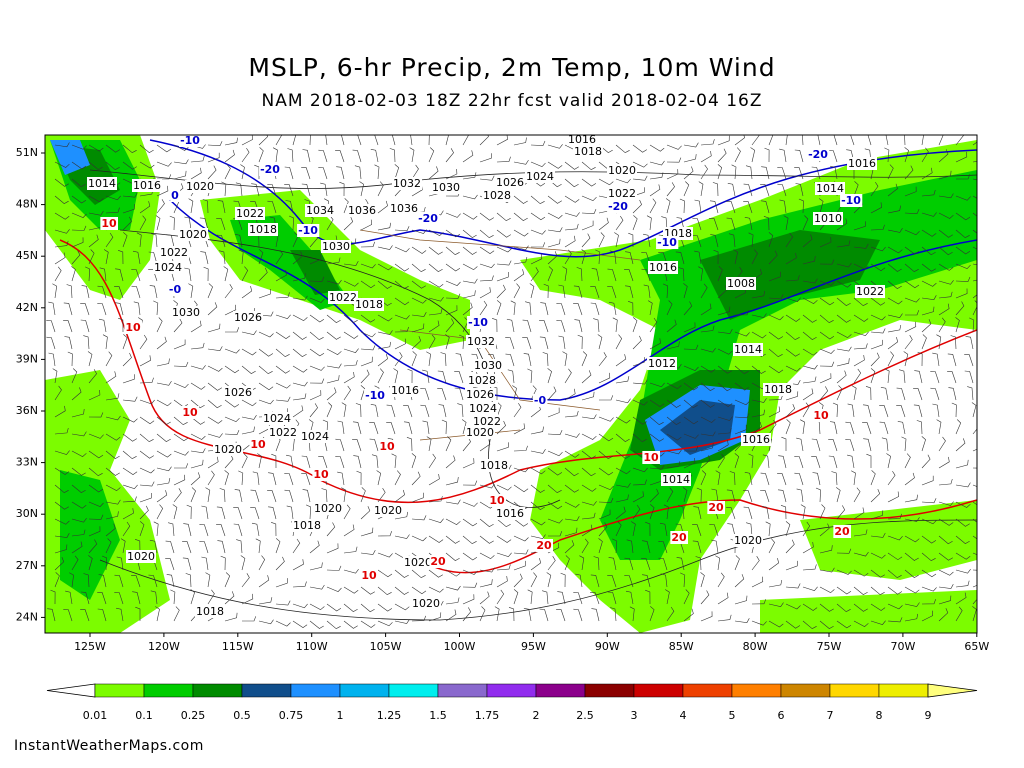 The image size is (1024, 768). I want to click on cold-isotherm-label-bg, so click(618, 206).